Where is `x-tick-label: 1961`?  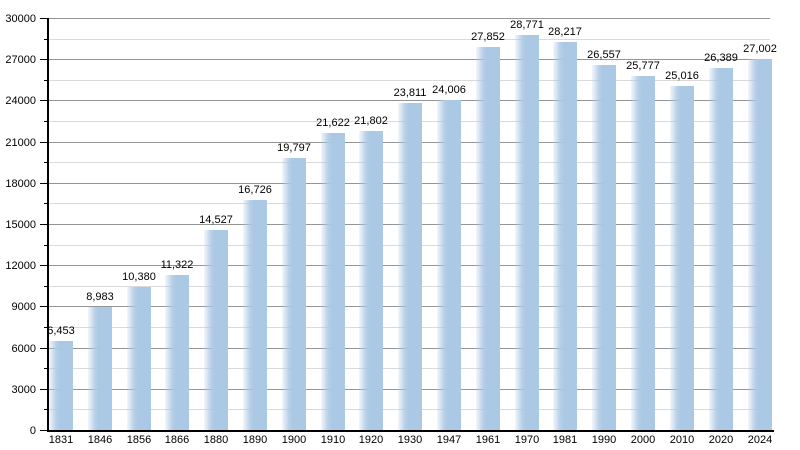
x-tick-label: 1961 is located at coordinates (488, 440).